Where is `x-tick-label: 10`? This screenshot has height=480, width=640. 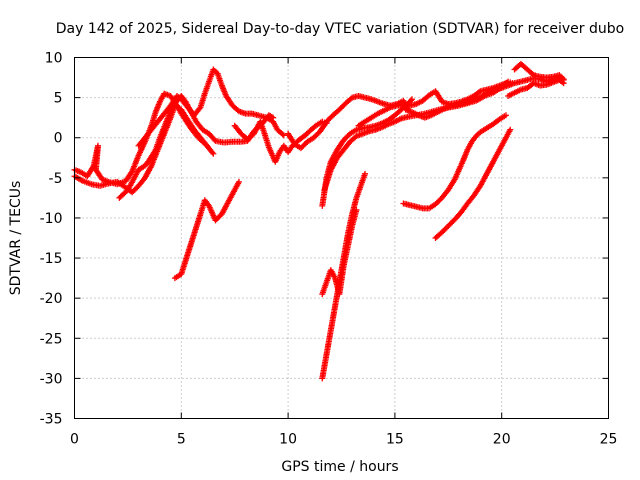
x-tick-label: 10 is located at coordinates (288, 440).